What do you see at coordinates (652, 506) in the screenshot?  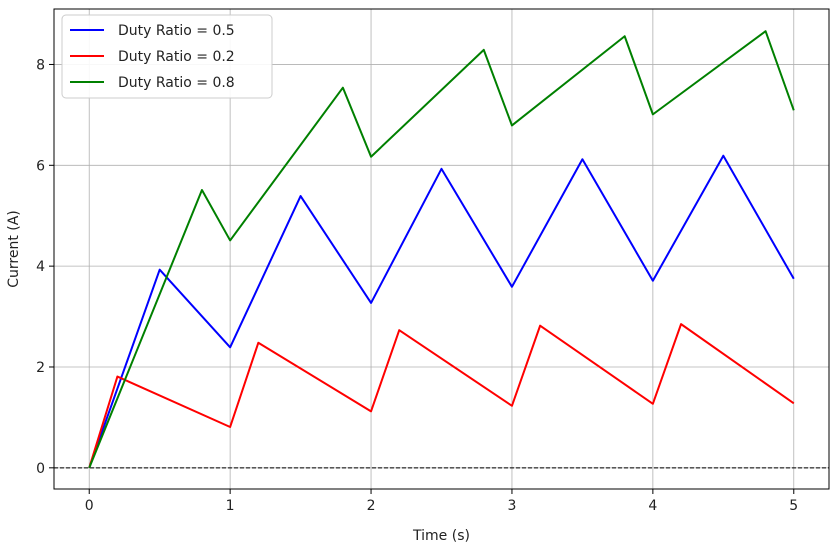 I see `x-tick-label: 4` at bounding box center [652, 506].